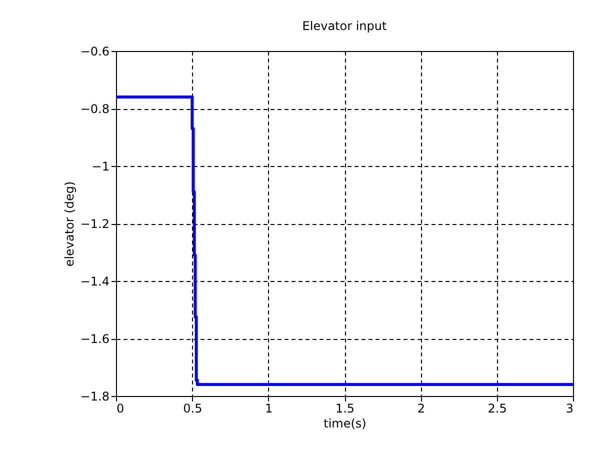 This screenshot has height=460, width=610. What do you see at coordinates (570, 409) in the screenshot?
I see `x-tick-label: 3` at bounding box center [570, 409].